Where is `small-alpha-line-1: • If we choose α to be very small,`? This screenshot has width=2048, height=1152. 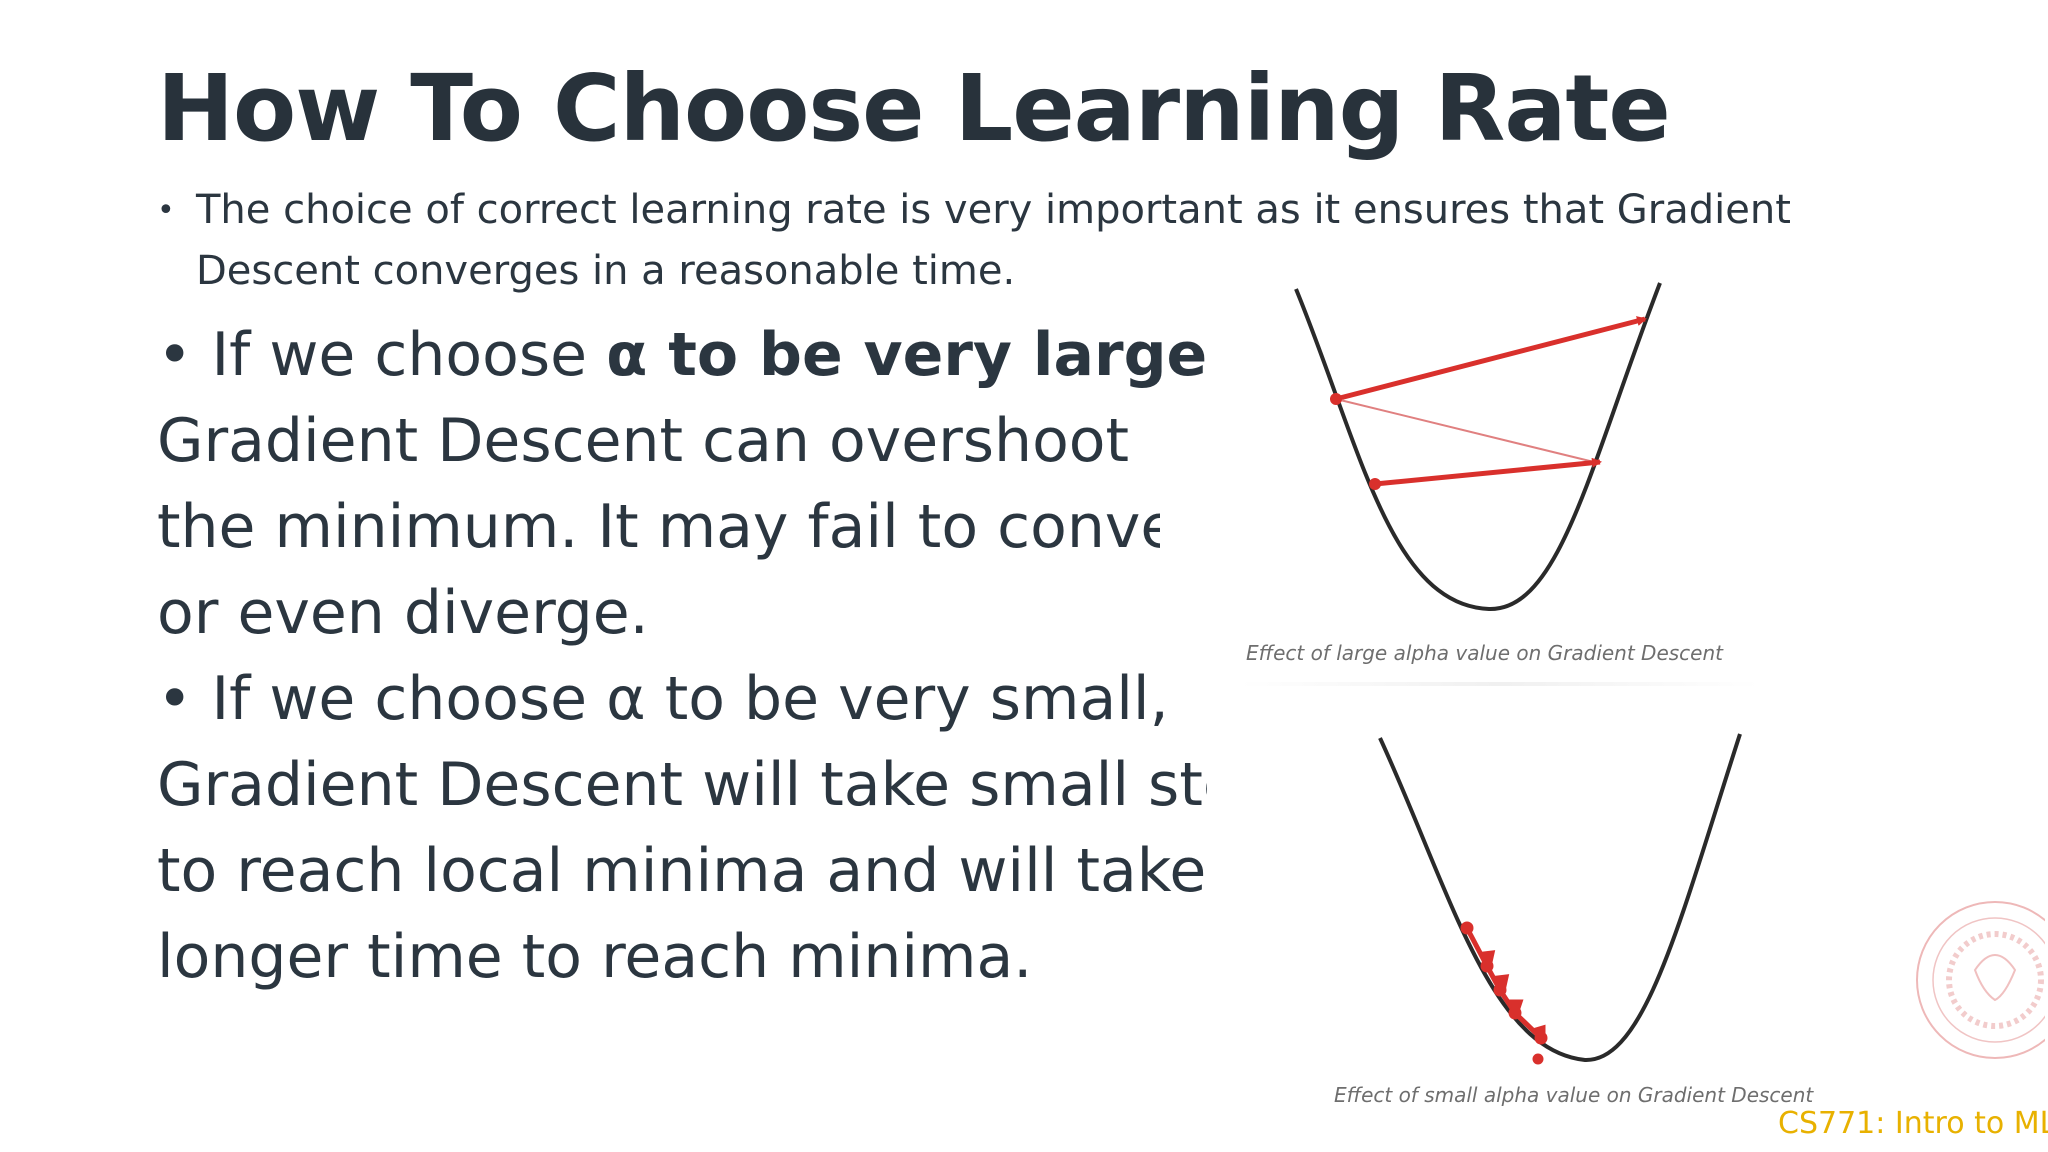 small-alpha-line-1: • If we choose α to be very small, is located at coordinates (682, 699).